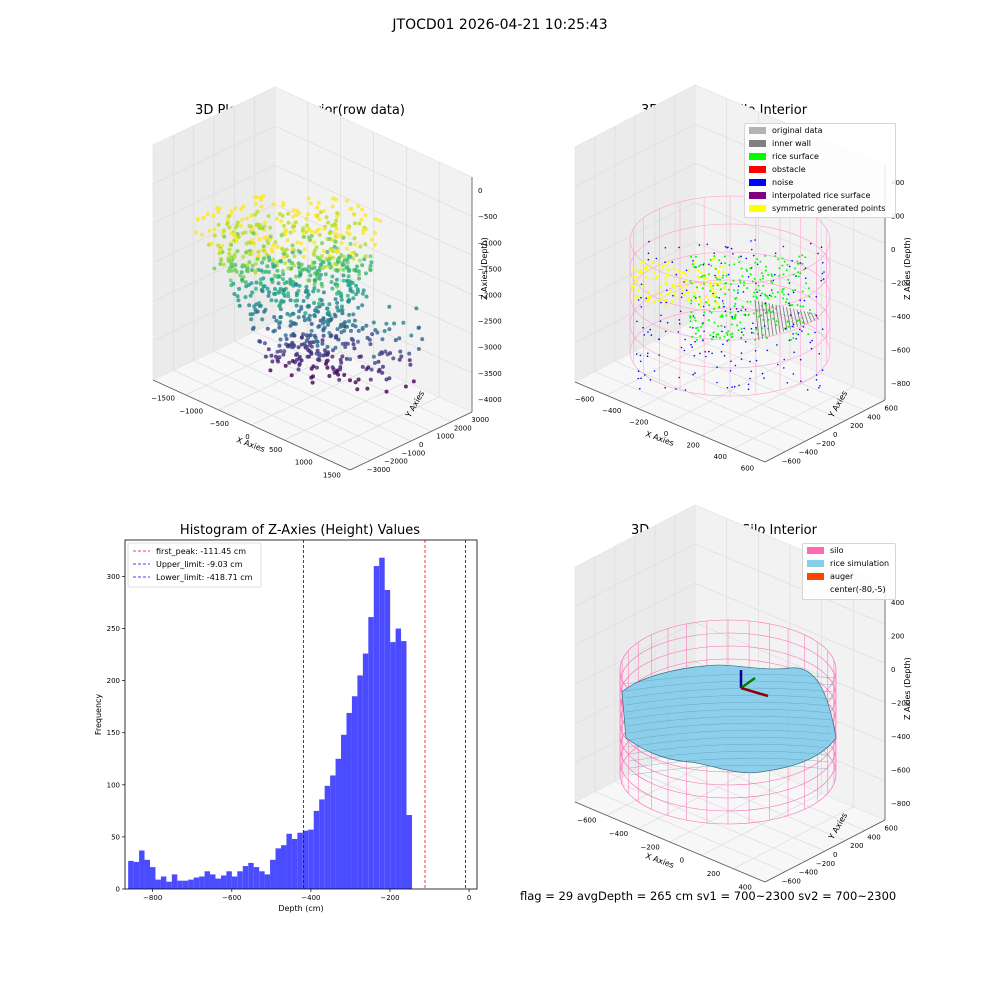 This screenshot has width=1000, height=1000. Describe the element at coordinates (490, 269) in the screenshot. I see `panel1-ztick-label: −1500` at that location.